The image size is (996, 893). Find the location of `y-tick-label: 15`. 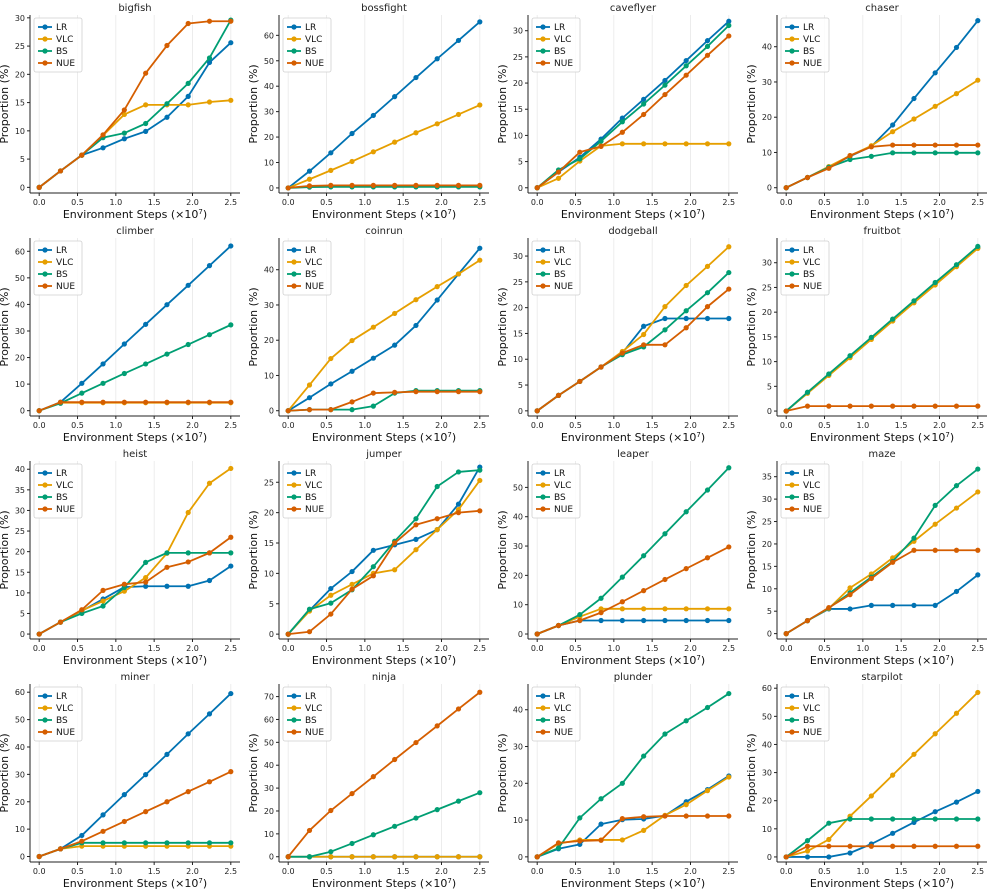

y-tick-label: 15 is located at coordinates (518, 109).